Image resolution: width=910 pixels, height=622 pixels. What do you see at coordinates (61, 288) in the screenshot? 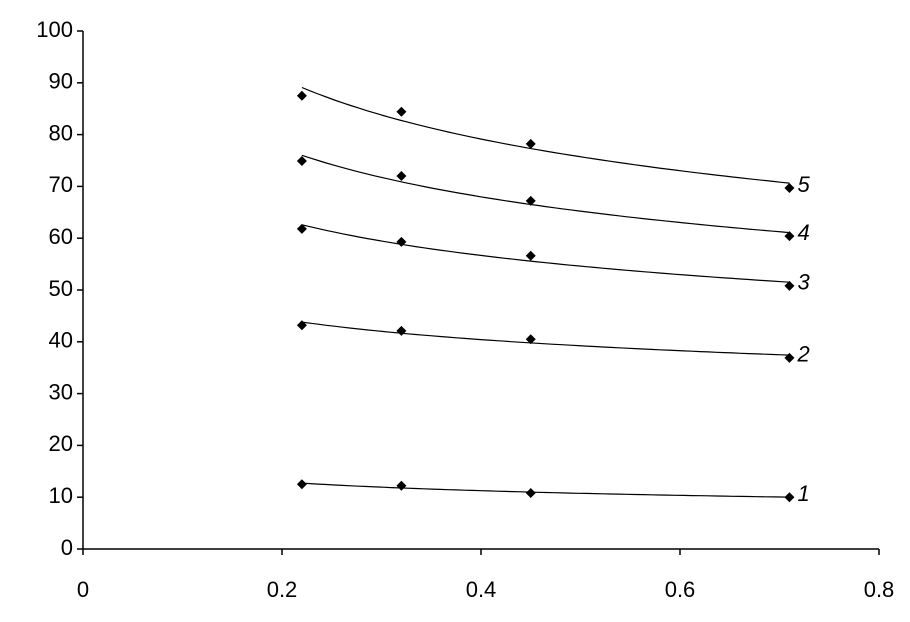
I see `y-tick-label: 50` at bounding box center [61, 288].